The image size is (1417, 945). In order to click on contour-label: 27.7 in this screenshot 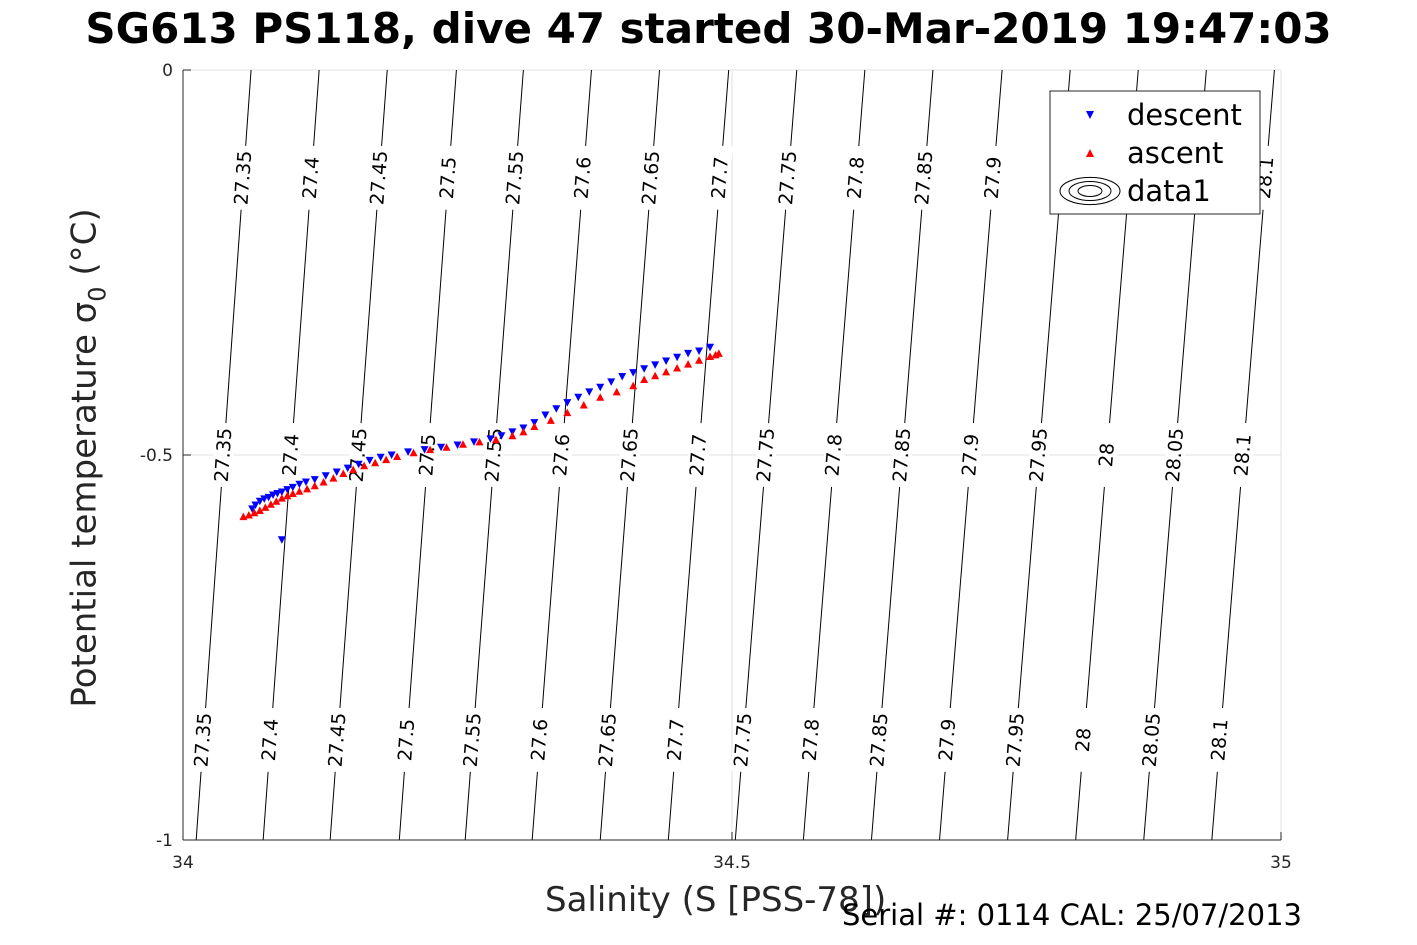, I will do `click(698, 455)`.